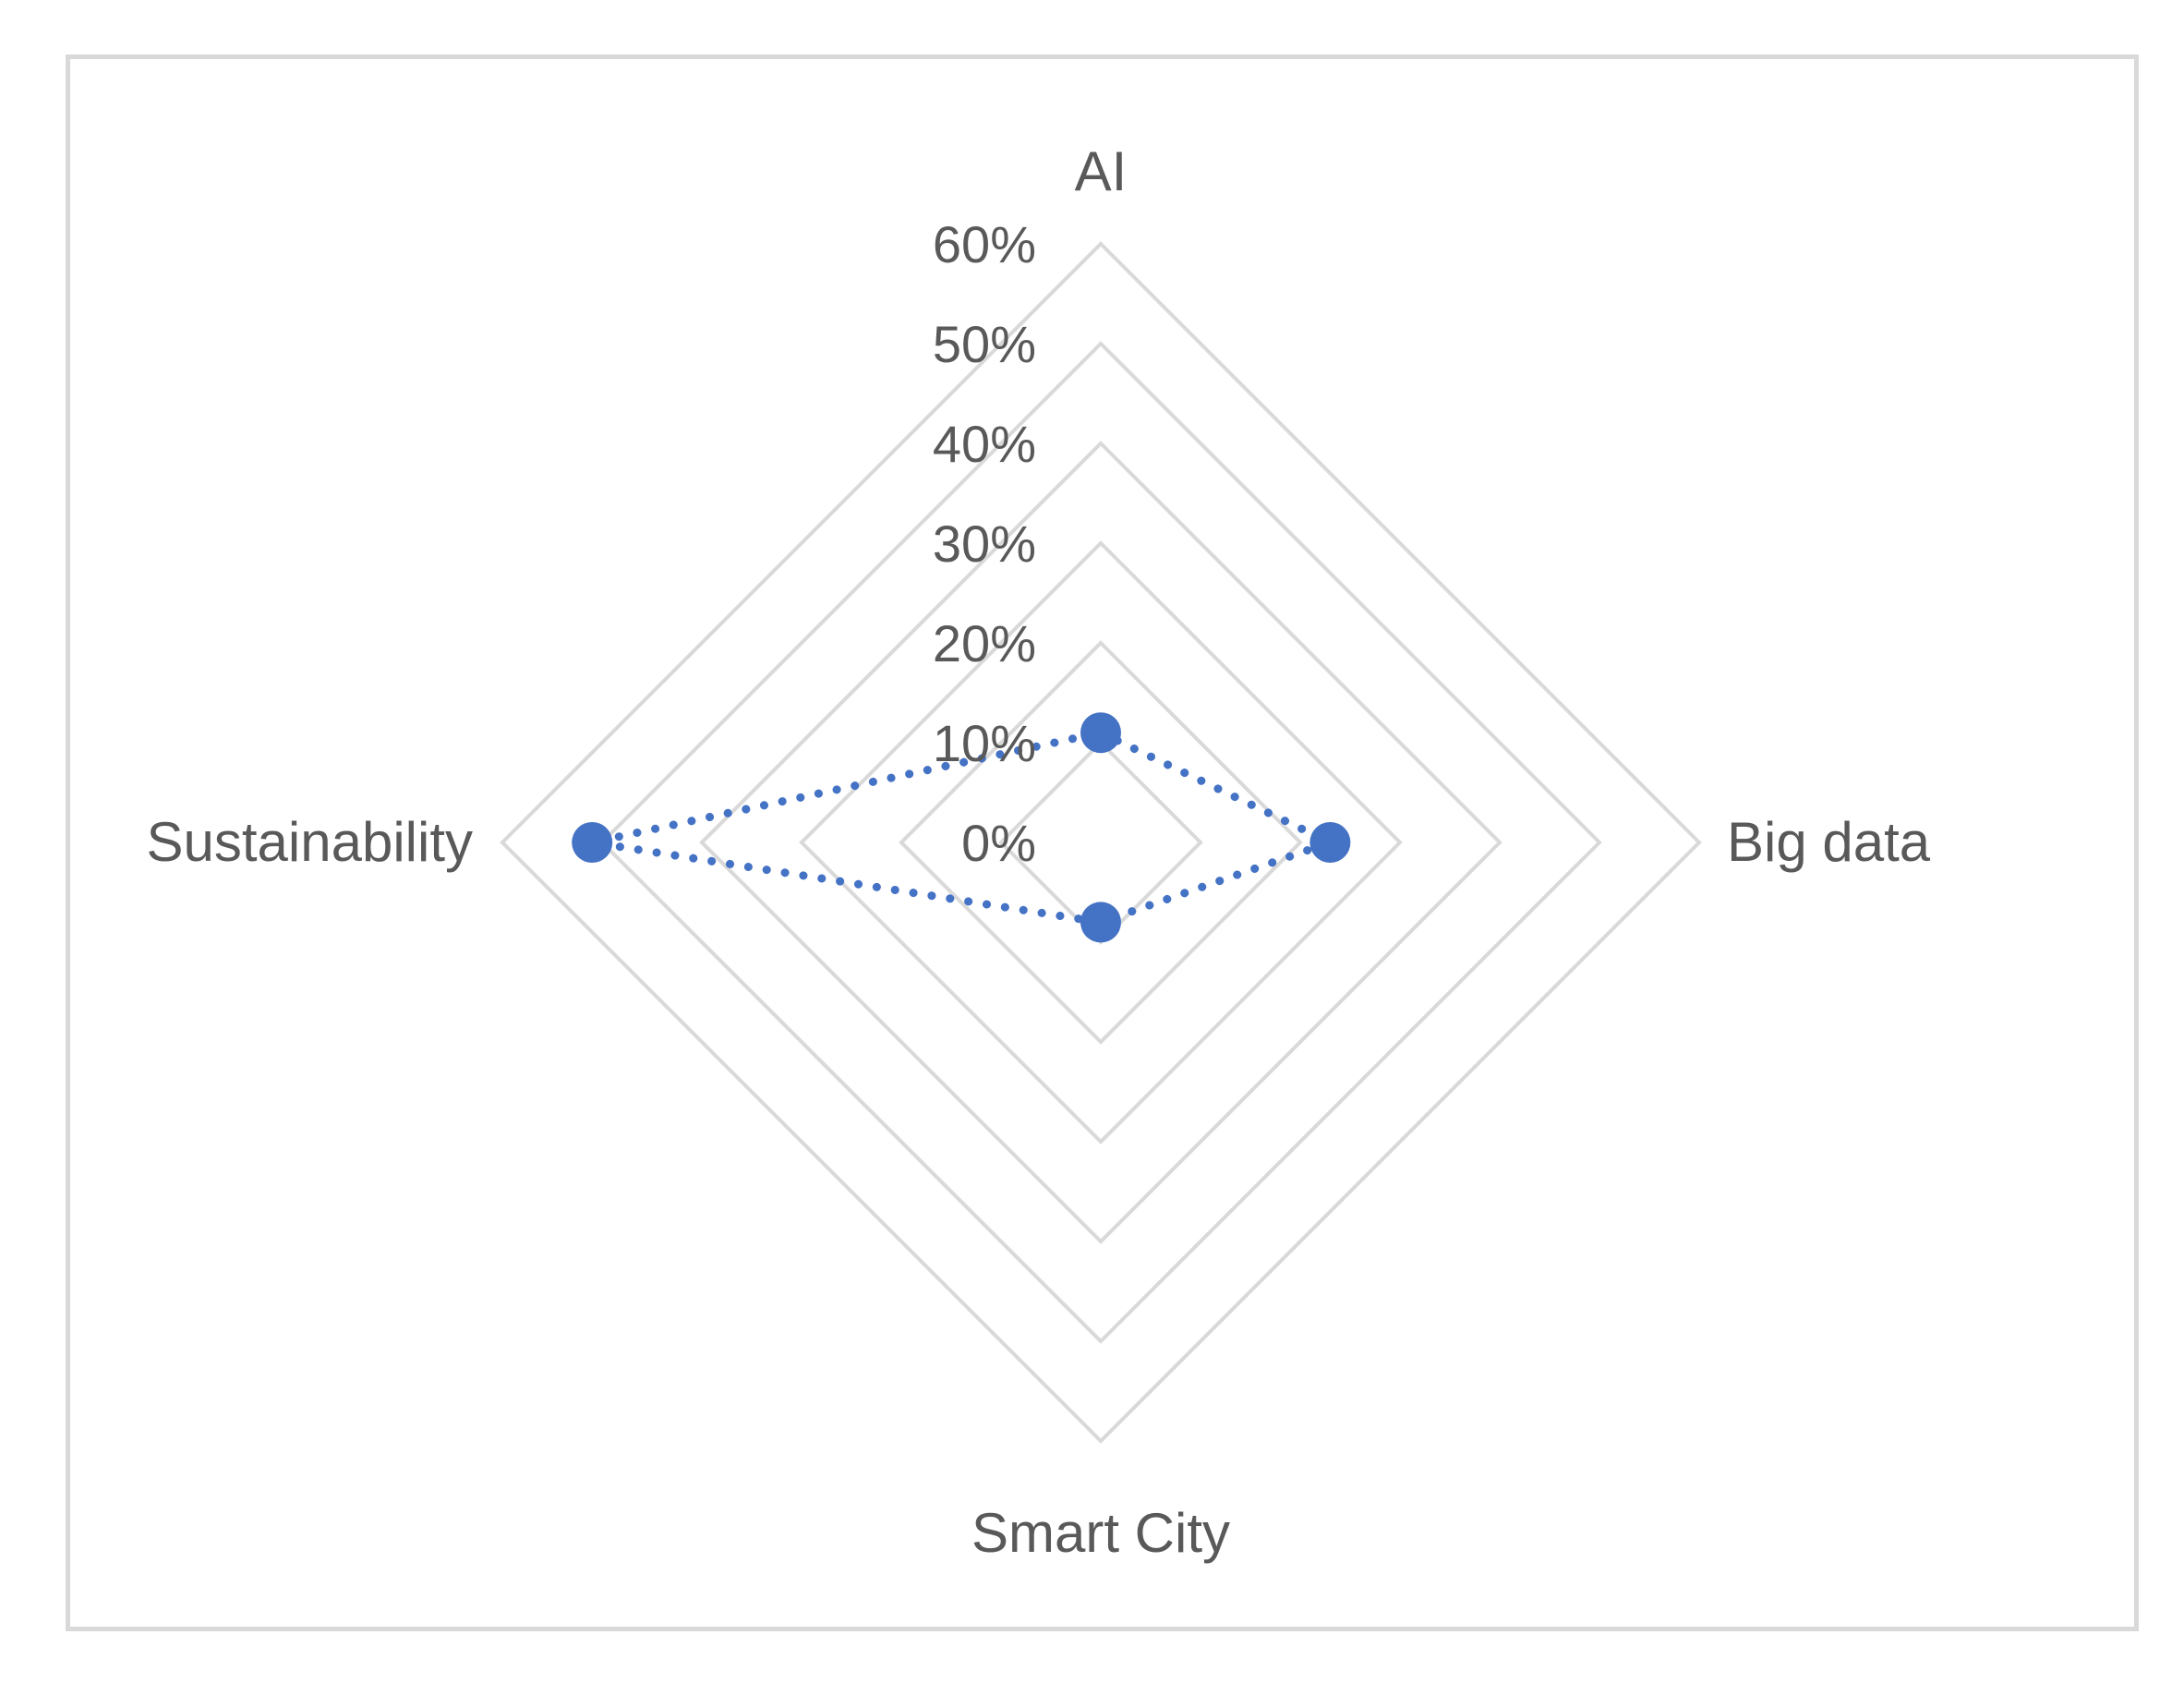 This screenshot has width=2184, height=1683. I want to click on series-layer, so click(961, 827).